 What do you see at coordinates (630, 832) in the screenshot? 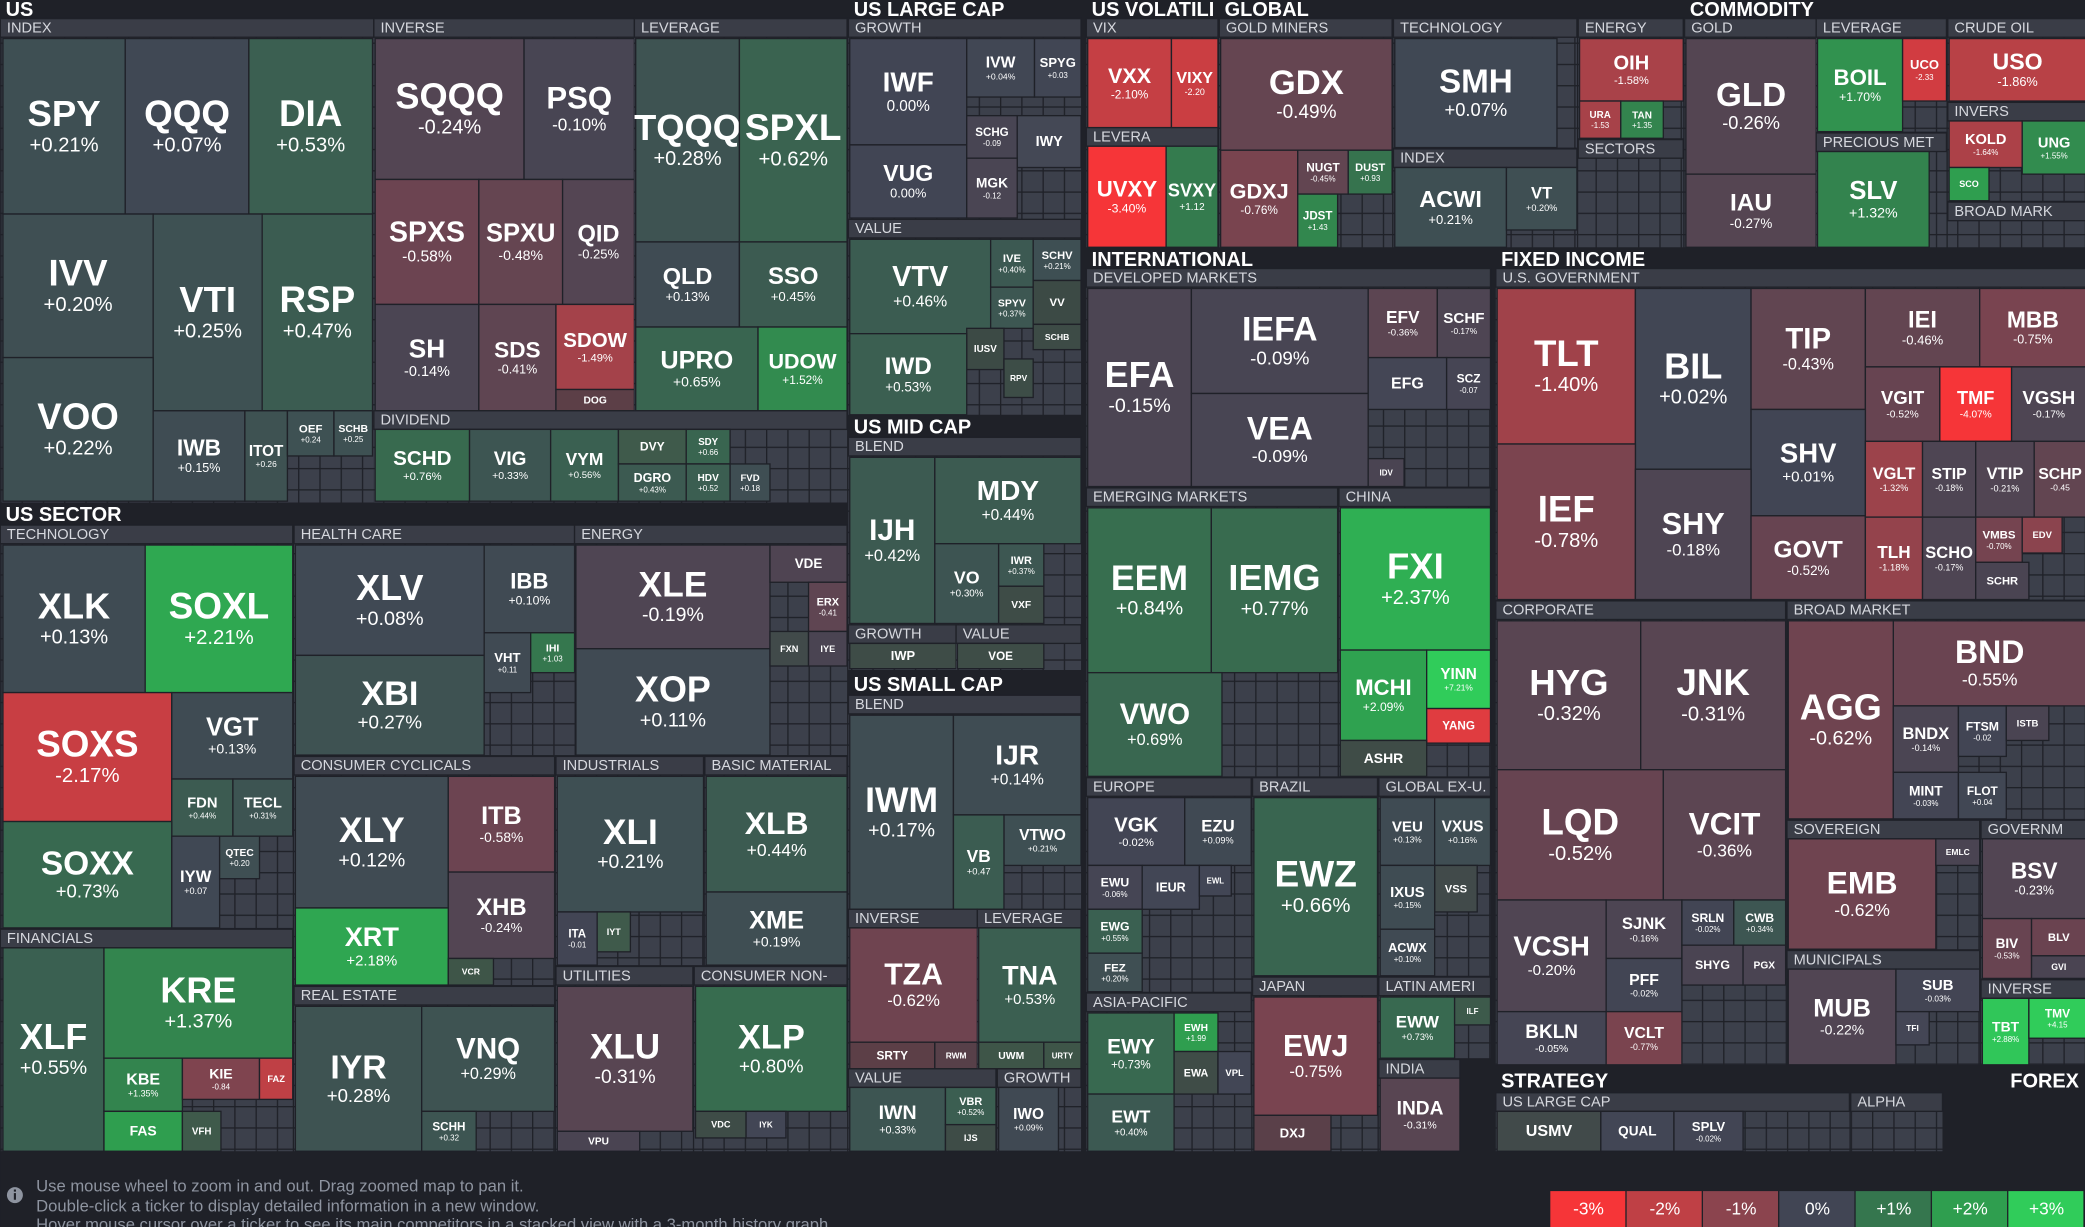
I see `ticker: XLI` at bounding box center [630, 832].